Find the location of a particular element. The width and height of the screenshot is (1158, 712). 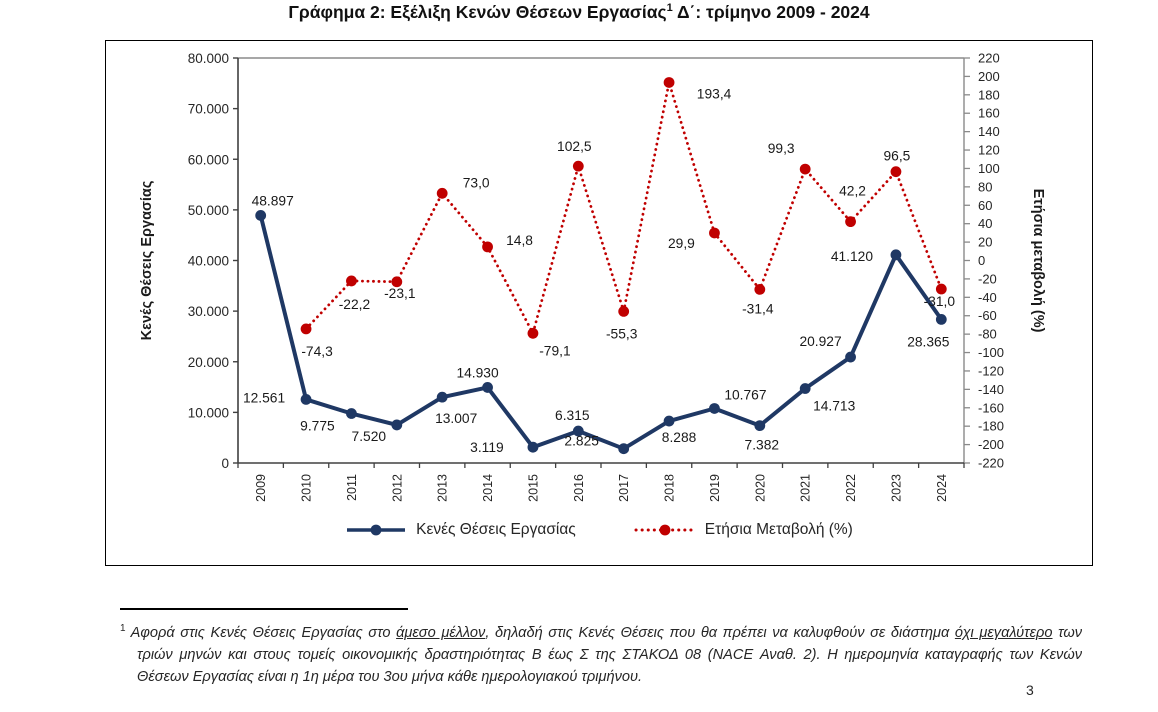

left-axis-tick-label: 50.000 is located at coordinates (208, 210).